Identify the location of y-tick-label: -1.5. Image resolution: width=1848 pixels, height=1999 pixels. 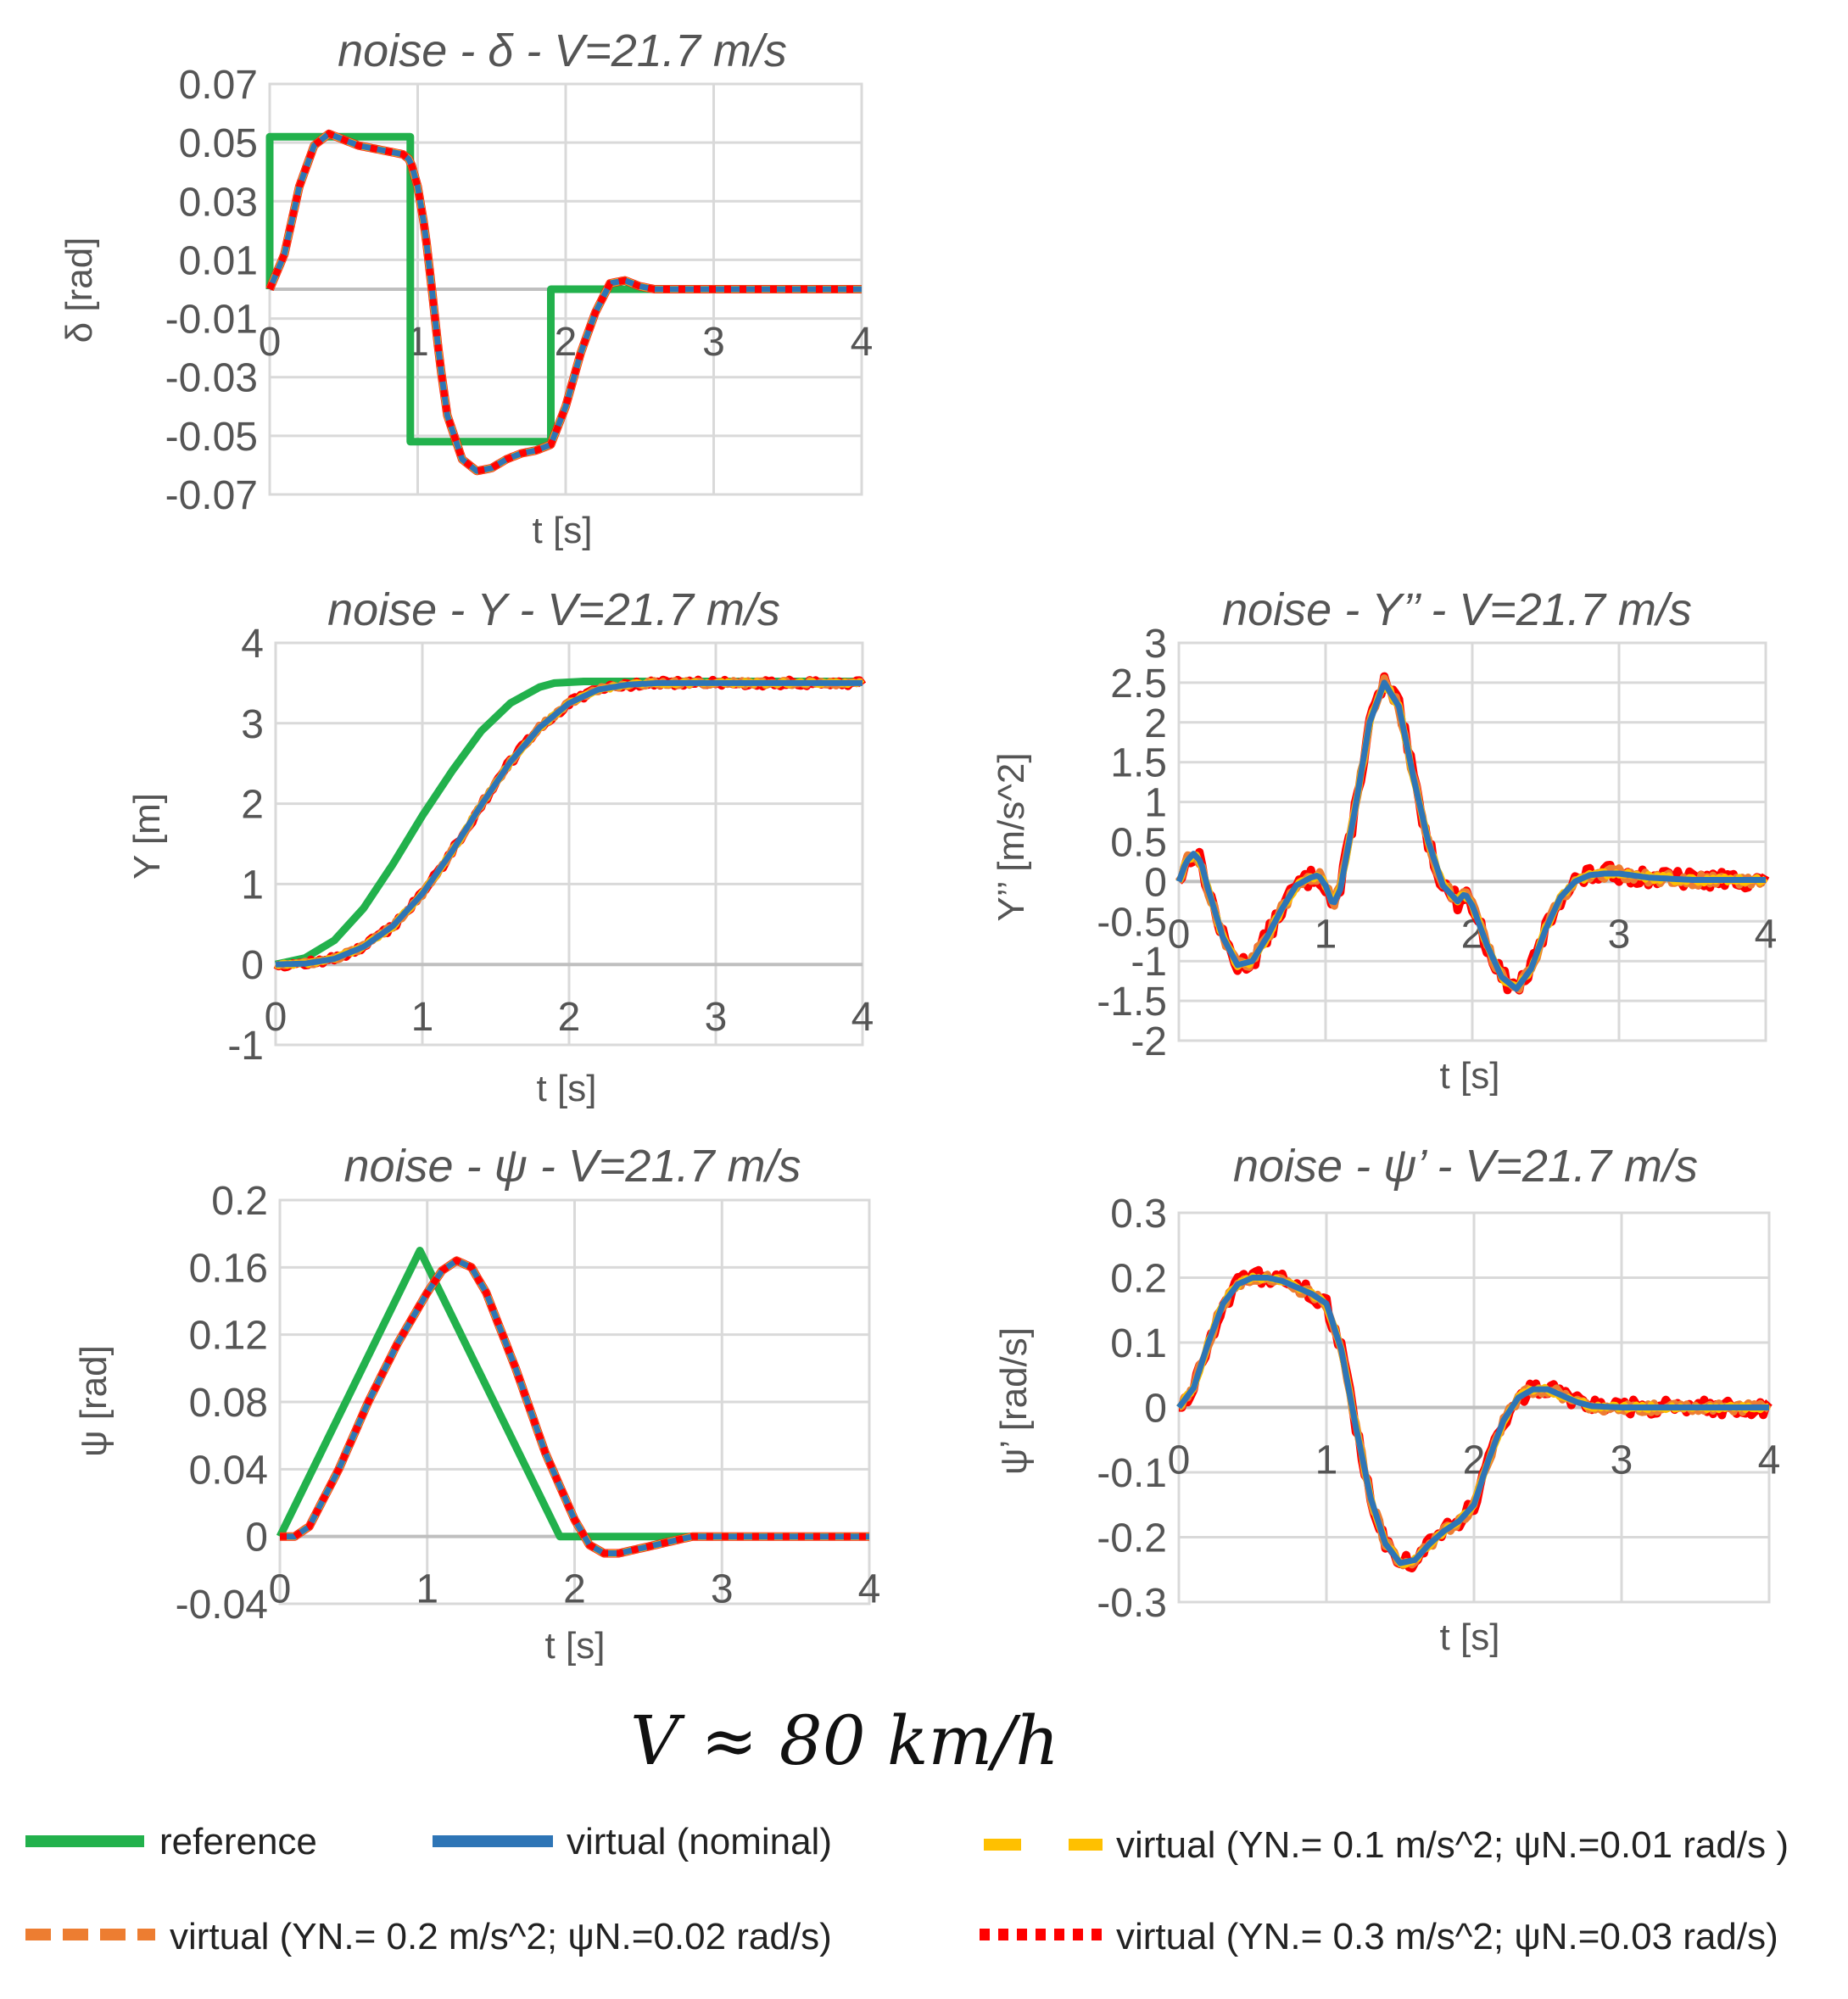
(1132, 1002).